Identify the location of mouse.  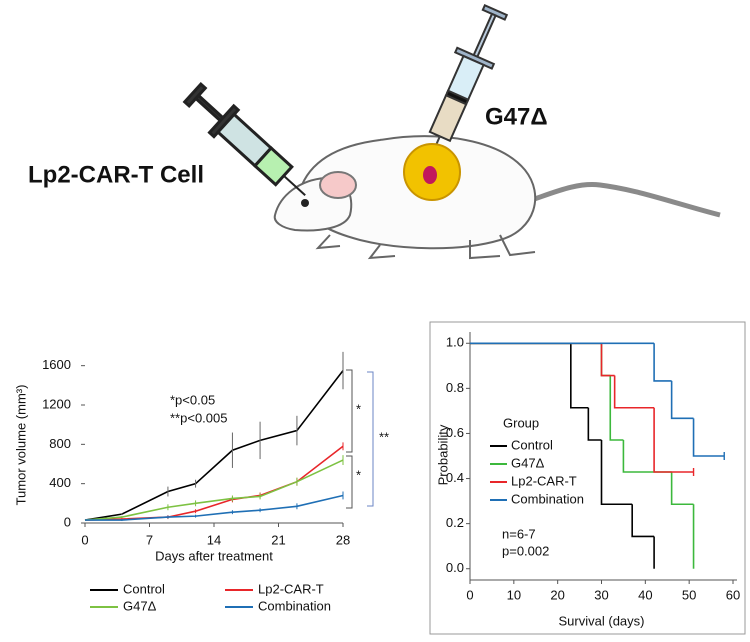
(497, 197).